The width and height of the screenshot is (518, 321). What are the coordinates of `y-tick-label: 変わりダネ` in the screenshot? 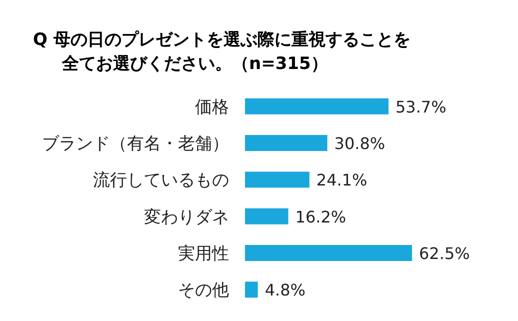 It's located at (186, 217).